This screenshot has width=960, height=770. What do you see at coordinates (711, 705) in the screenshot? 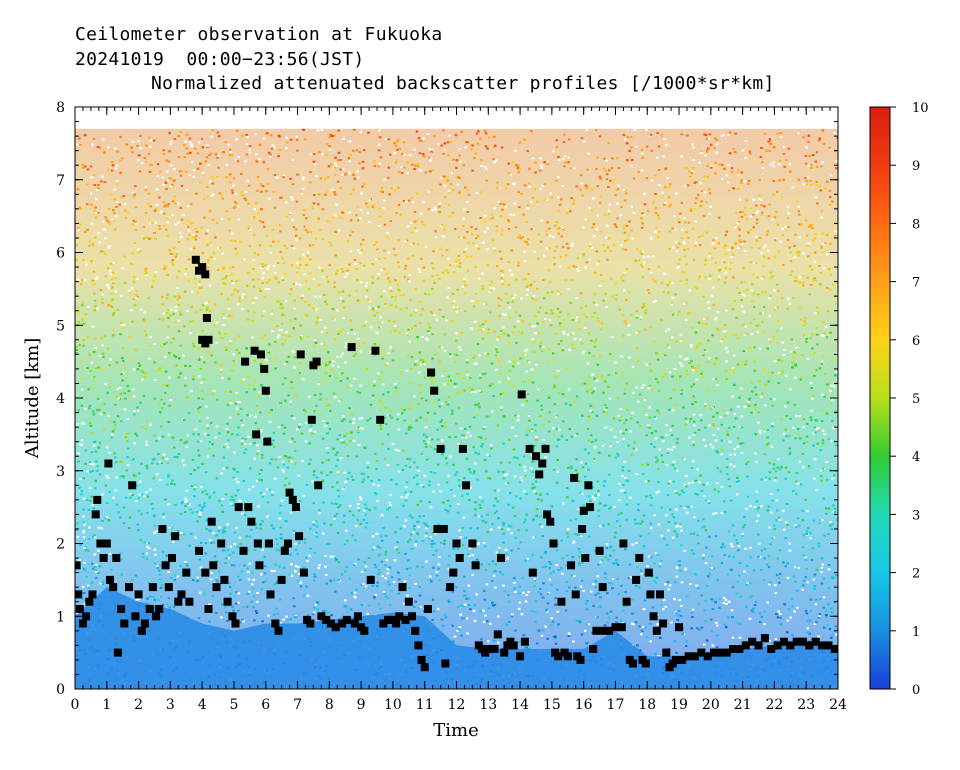
I see `x-tick-label: 20` at bounding box center [711, 705].